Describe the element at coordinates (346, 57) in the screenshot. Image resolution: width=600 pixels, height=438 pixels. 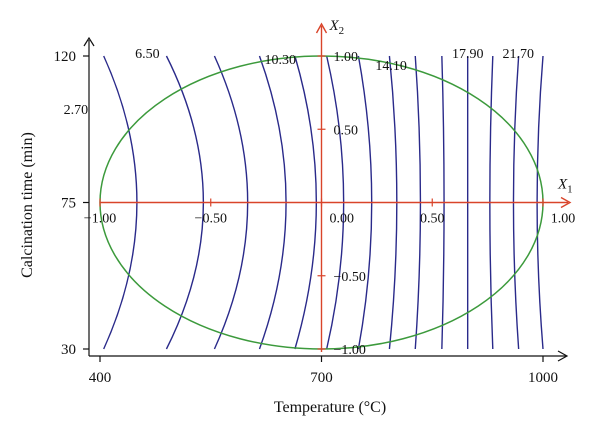
I see `x2-tick-label: 1.00` at that location.